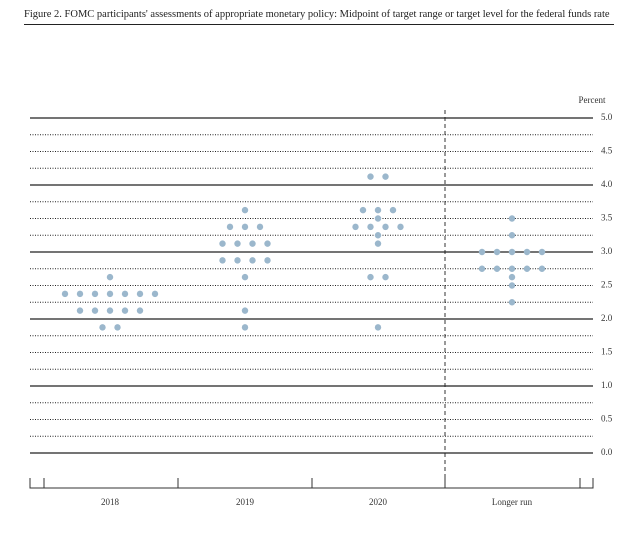  Describe the element at coordinates (607, 318) in the screenshot. I see `y-tick-label: 2.0` at that location.